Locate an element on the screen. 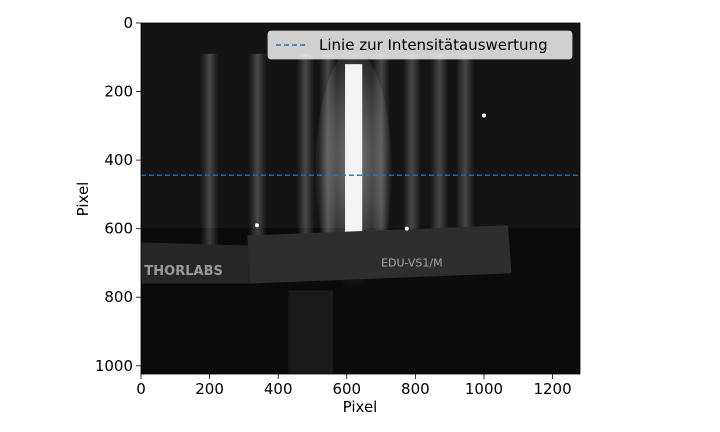 This screenshot has height=432, width=720. bright-slit is located at coordinates (353, 170).